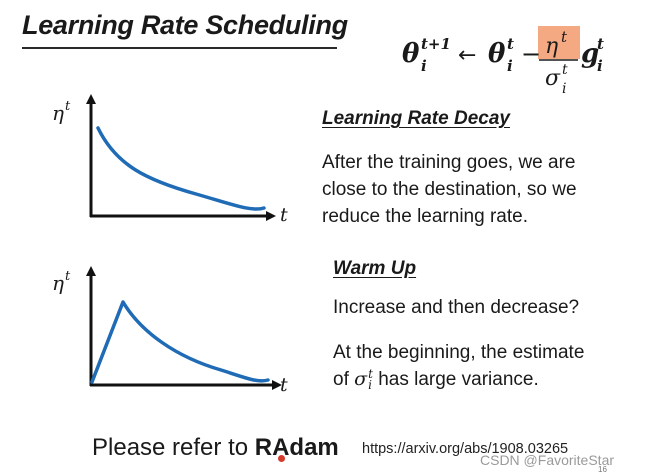  Describe the element at coordinates (510, 44) in the screenshot. I see `rhs-sup: t` at that location.